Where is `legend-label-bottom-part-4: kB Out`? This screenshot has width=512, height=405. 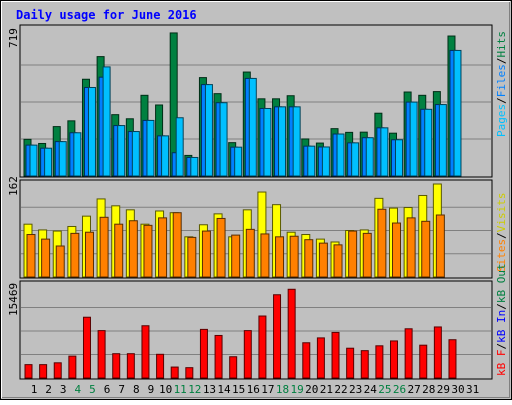 legend-label-bottom-part-4: kB Out is located at coordinates (501, 283).